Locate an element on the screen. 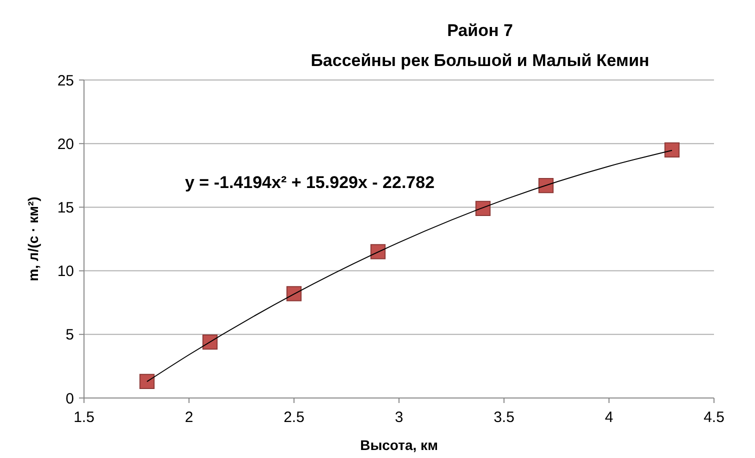 The height and width of the screenshot is (458, 755). x-tick-label: 3 is located at coordinates (399, 417).